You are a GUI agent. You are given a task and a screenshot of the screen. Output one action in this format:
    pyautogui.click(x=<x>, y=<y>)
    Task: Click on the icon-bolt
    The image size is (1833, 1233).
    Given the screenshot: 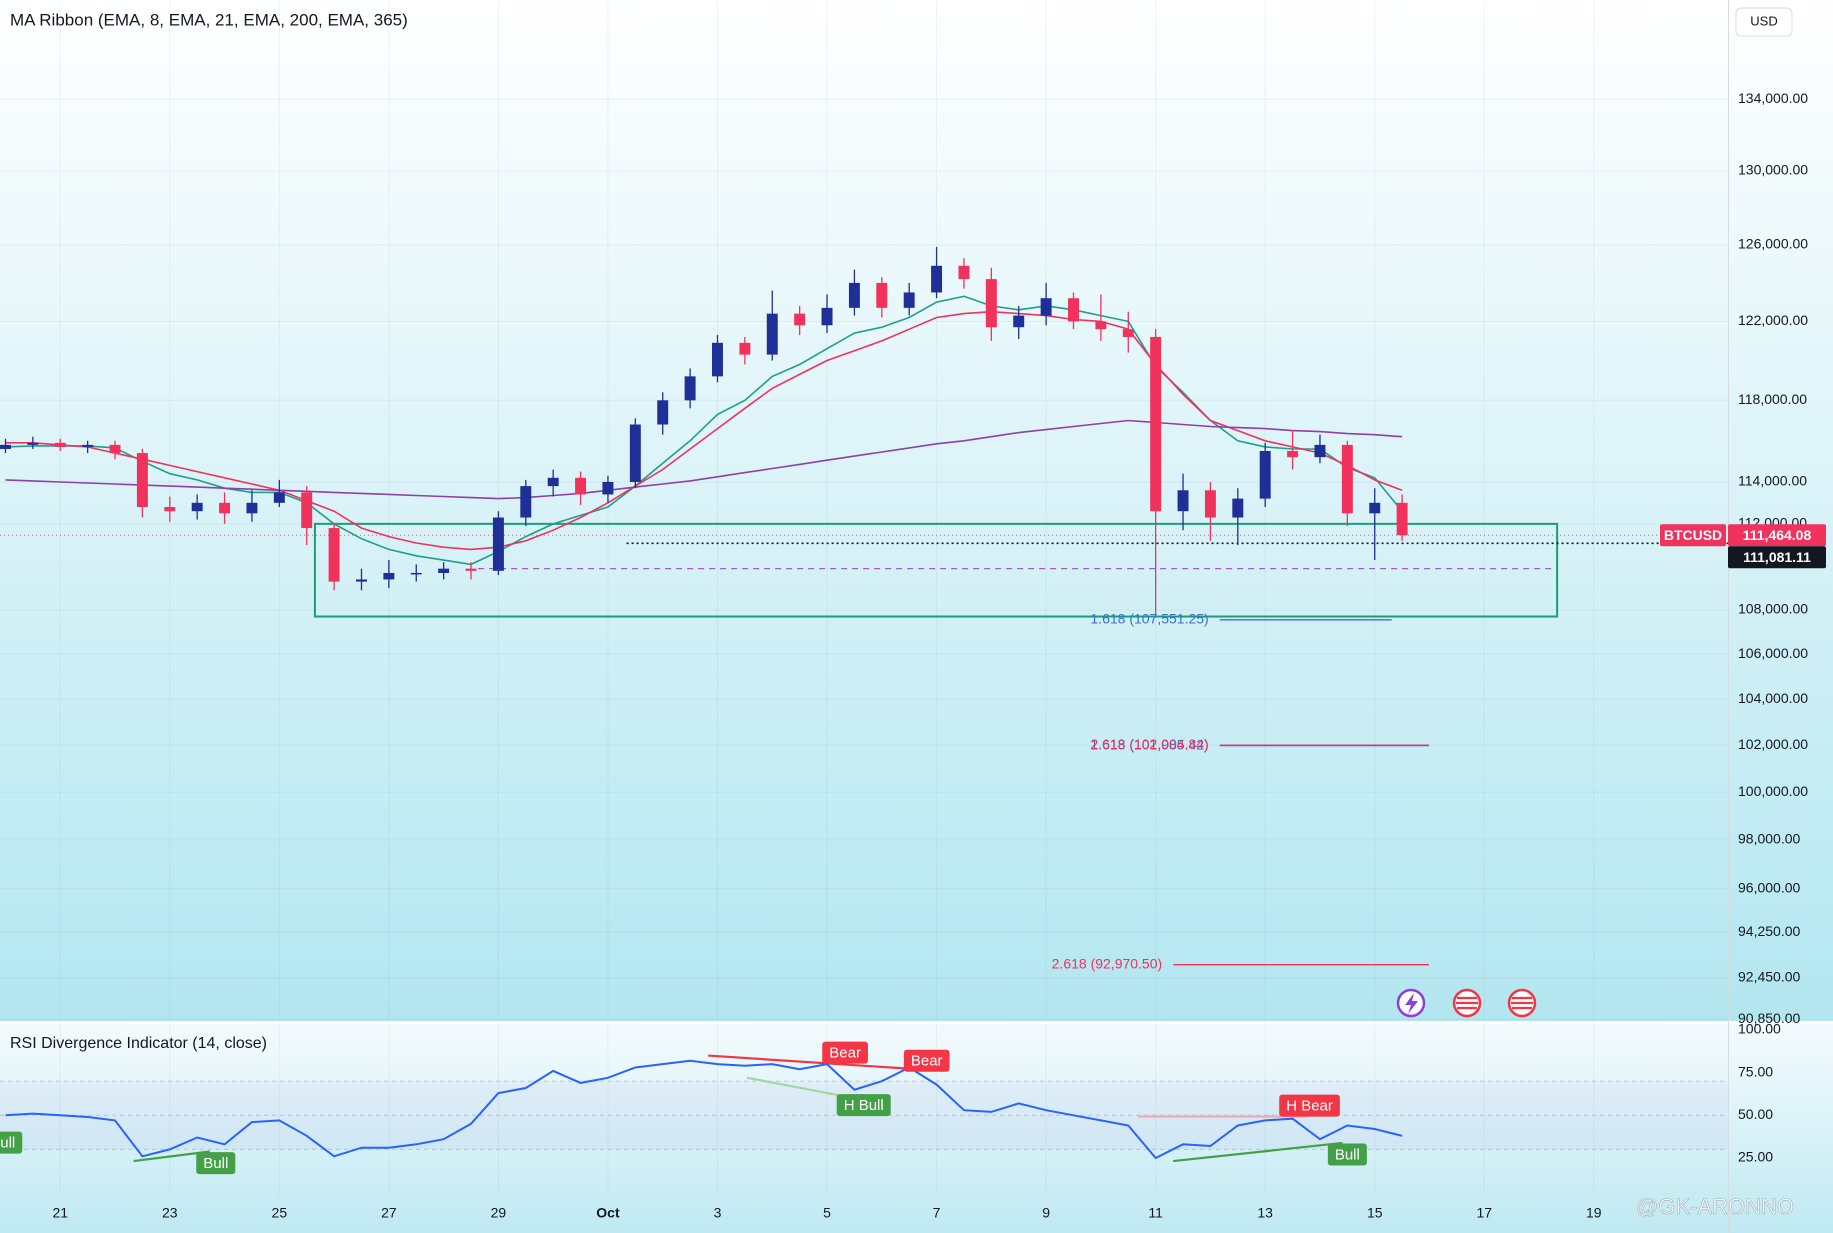 What is the action you would take?
    pyautogui.click(x=1411, y=1003)
    